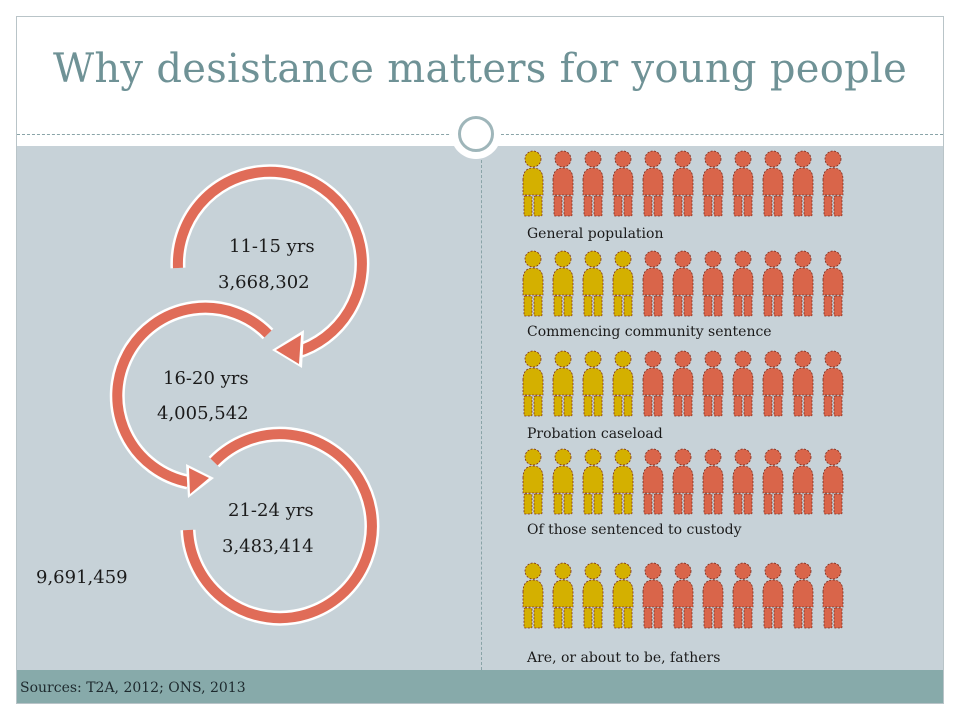 The height and width of the screenshot is (720, 960). I want to click on slide-title: Why desistance matters for young people, so click(480, 69).